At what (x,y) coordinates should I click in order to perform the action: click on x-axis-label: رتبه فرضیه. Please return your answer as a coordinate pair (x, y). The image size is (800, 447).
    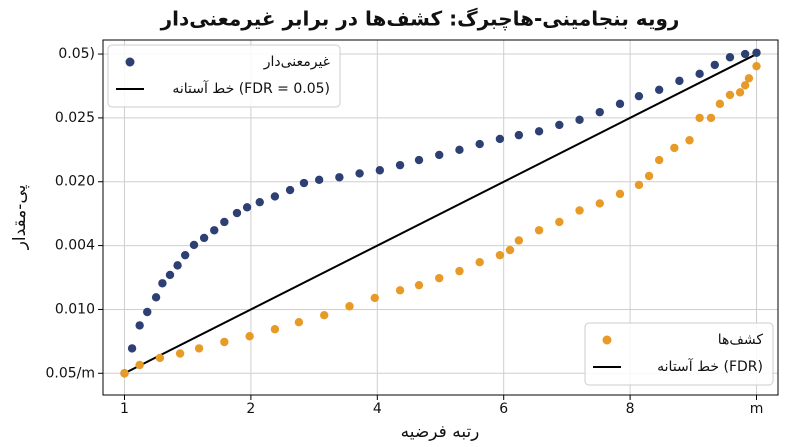
    Looking at the image, I should click on (440, 432).